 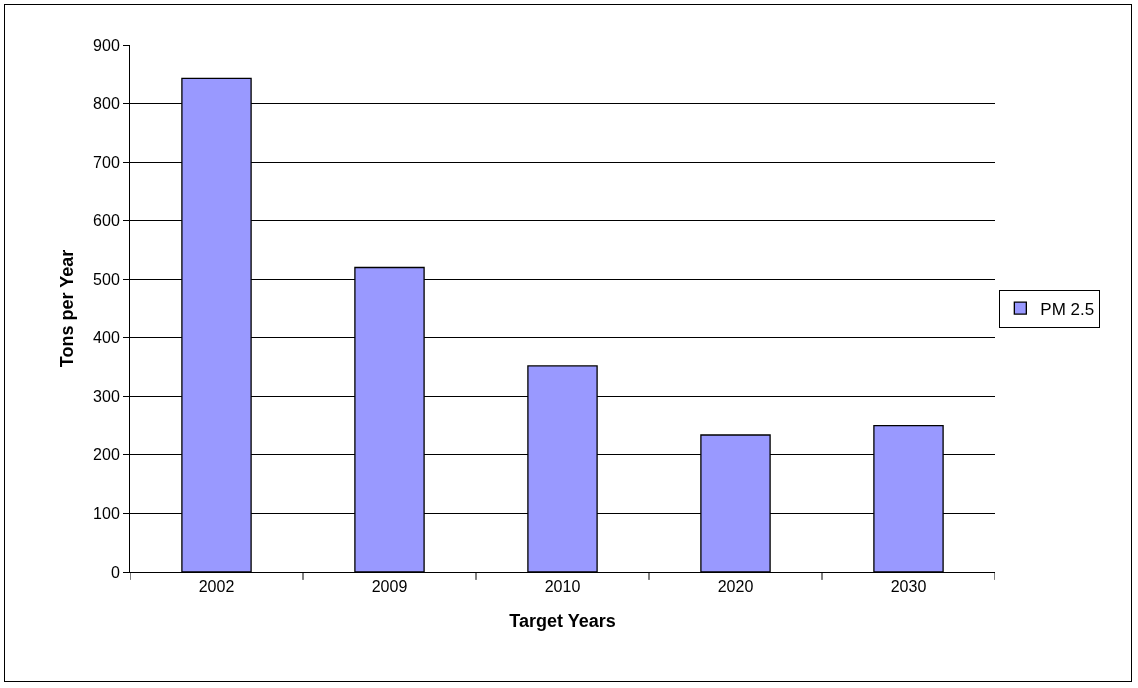 What do you see at coordinates (115, 572) in the screenshot?
I see `y-tick-label: 0` at bounding box center [115, 572].